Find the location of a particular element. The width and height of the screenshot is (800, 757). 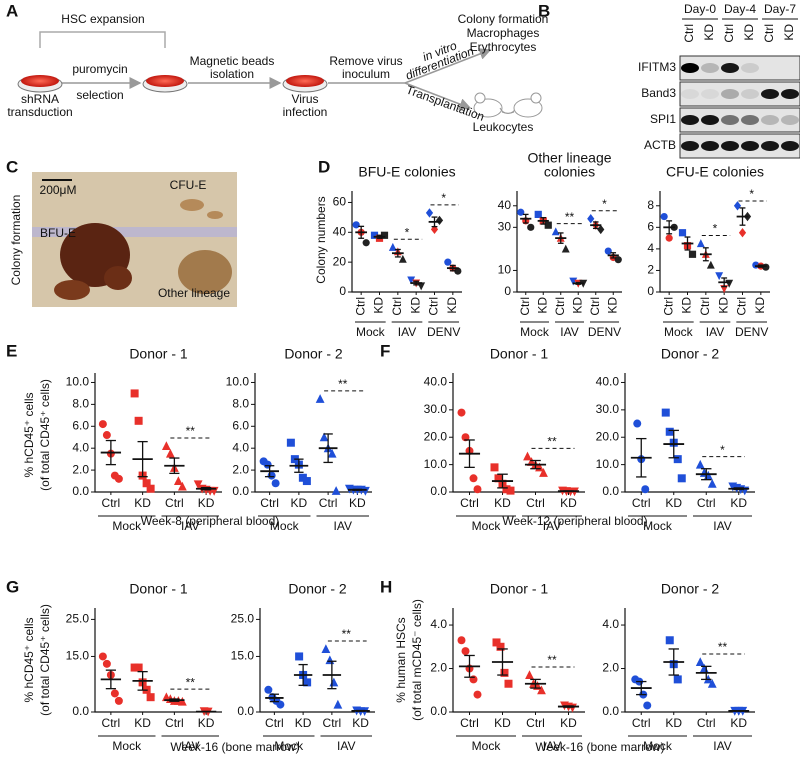

dot-plot: 0.0 2.0 4.0 6.0 8.0 10.0 Ctrl KD Ctrl KD Mock IAV ** is located at coordinates (144, 453).